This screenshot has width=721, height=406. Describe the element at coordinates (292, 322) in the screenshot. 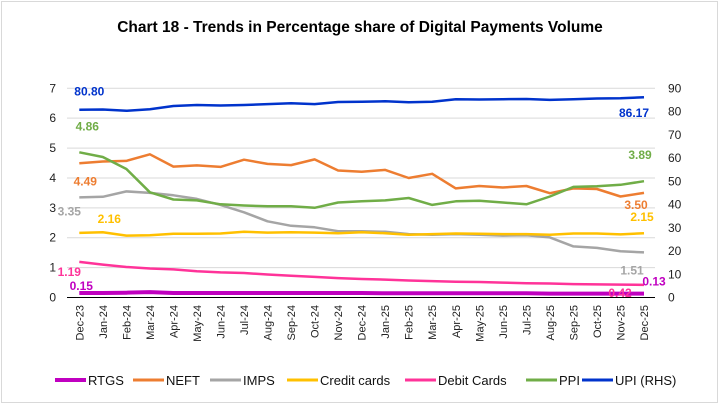

I see `x-tick-label: Sep-24` at that location.